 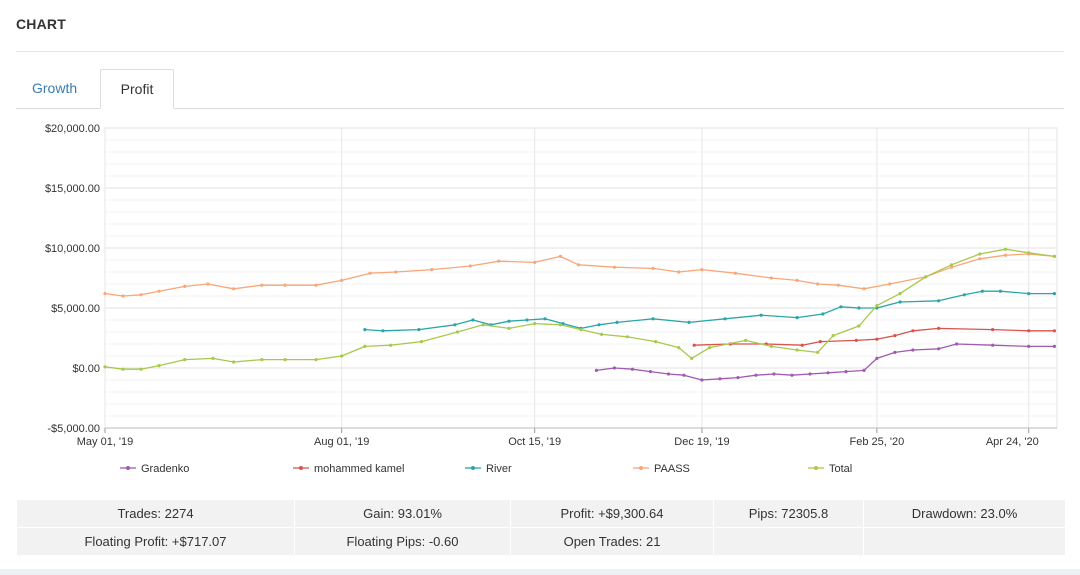 What do you see at coordinates (701, 442) in the screenshot?
I see `x-tick-label: Dec 19, '19` at bounding box center [701, 442].